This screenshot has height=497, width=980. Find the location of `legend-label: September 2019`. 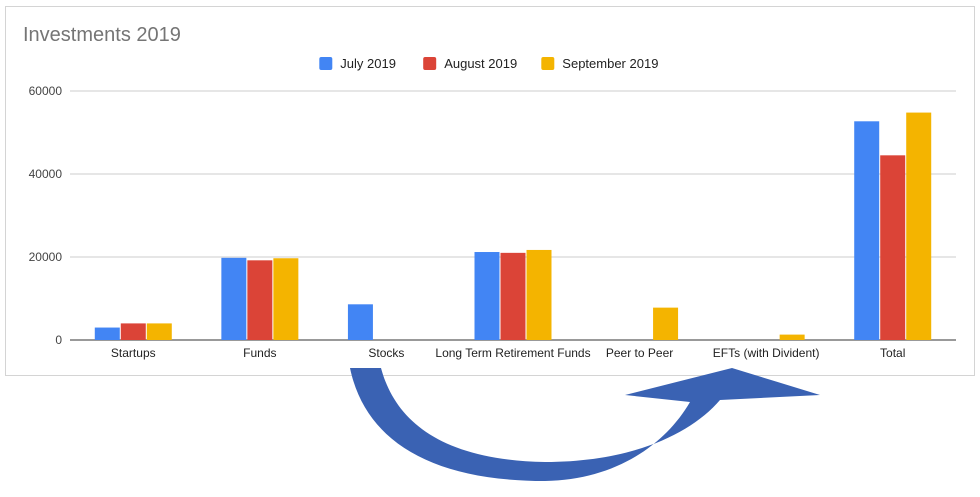

legend-label: September 2019 is located at coordinates (610, 63).